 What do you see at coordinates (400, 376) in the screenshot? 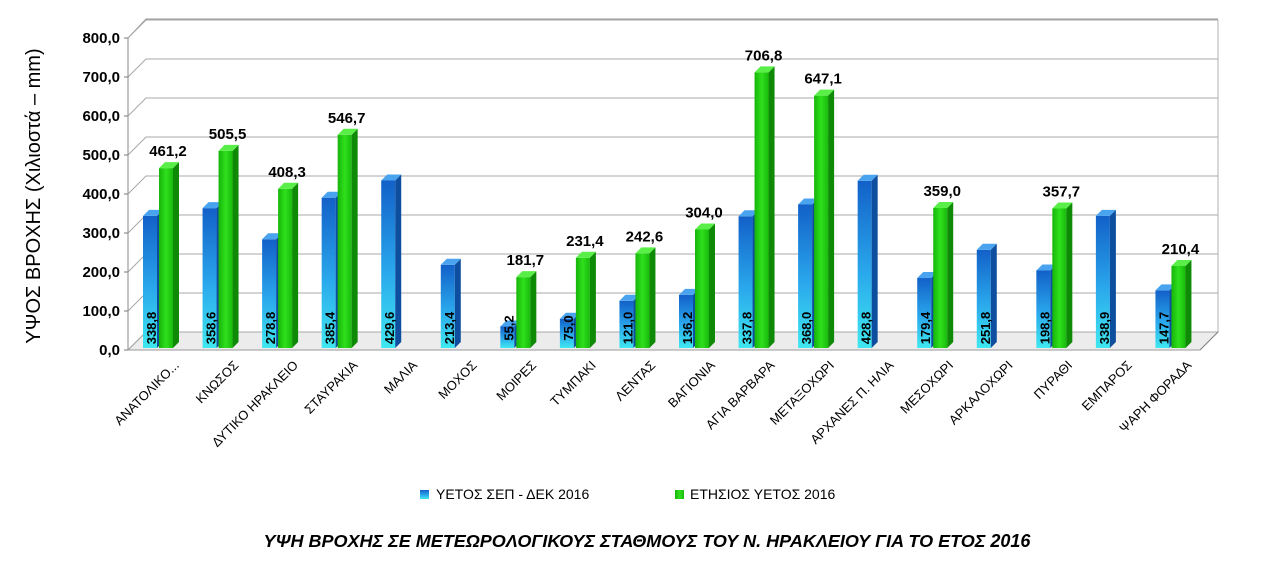
I see `x-category-label: ΜΑΛΙΑ` at bounding box center [400, 376].